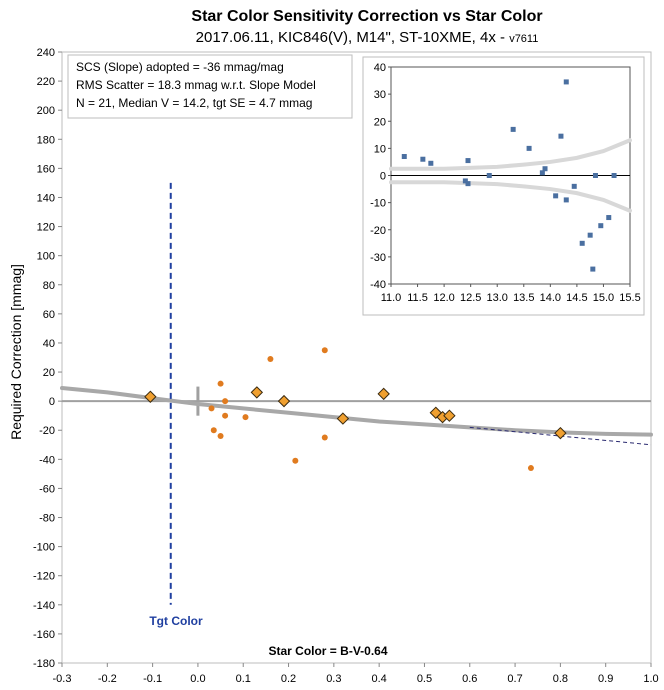 This screenshot has width=664, height=690. I want to click on x-tick-label: 0.6, so click(469, 679).